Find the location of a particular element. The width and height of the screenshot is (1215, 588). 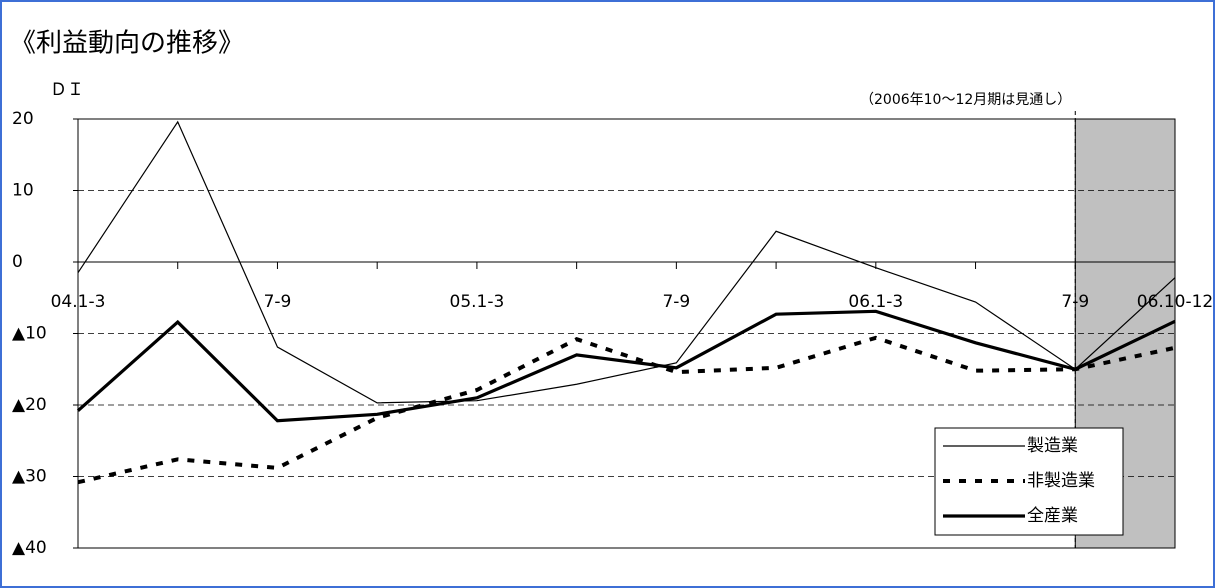

x-tick-label: 05.1-3 is located at coordinates (477, 302).